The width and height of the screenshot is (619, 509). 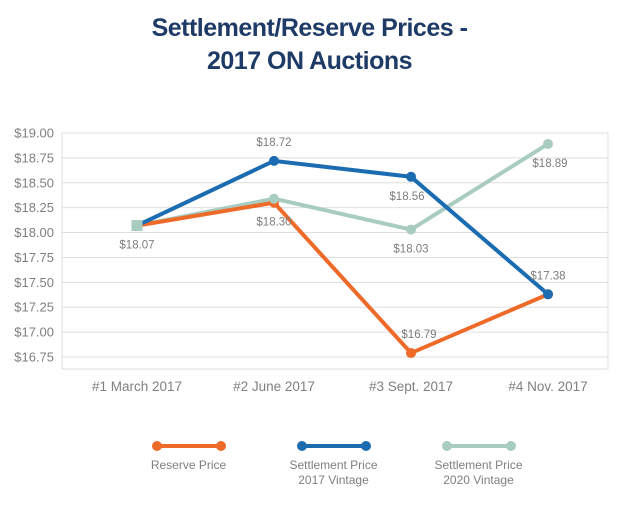 What do you see at coordinates (478, 446) in the screenshot?
I see `legend-marker-settlement-2020` at bounding box center [478, 446].